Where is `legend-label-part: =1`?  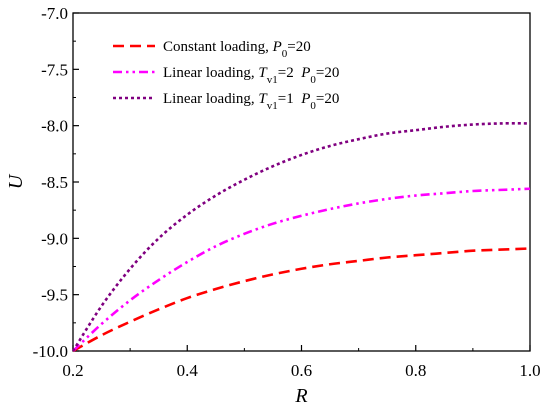 legend-label-part: =1 is located at coordinates (289, 99).